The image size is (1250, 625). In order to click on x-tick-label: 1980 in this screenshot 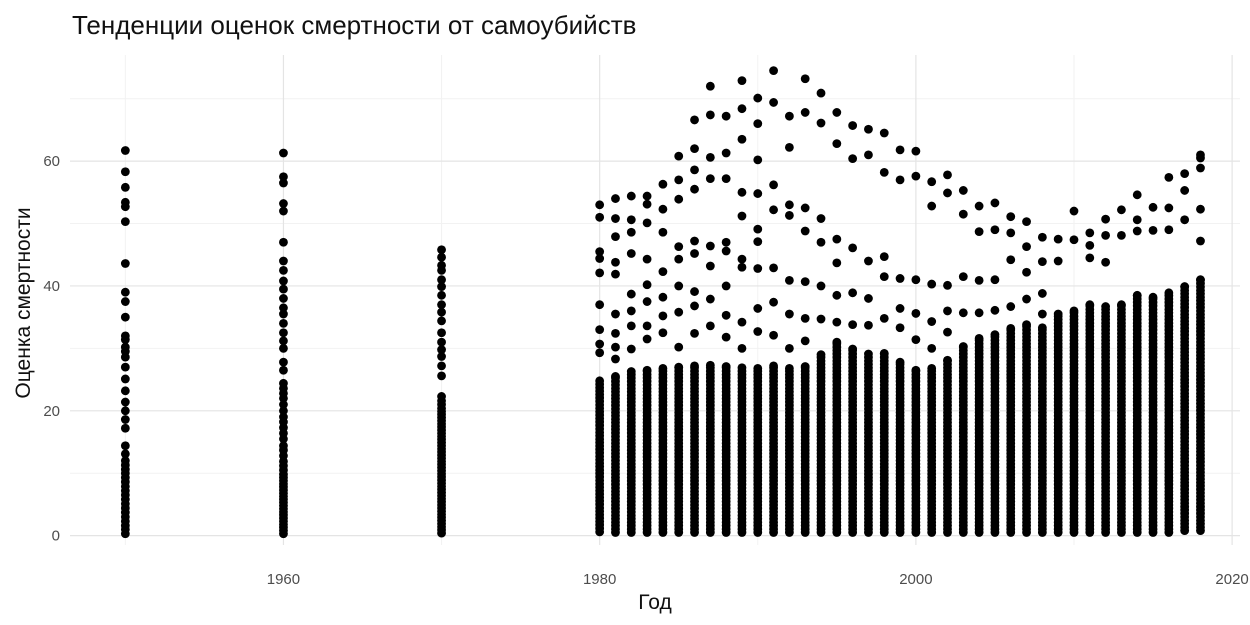, I will do `click(599, 579)`.